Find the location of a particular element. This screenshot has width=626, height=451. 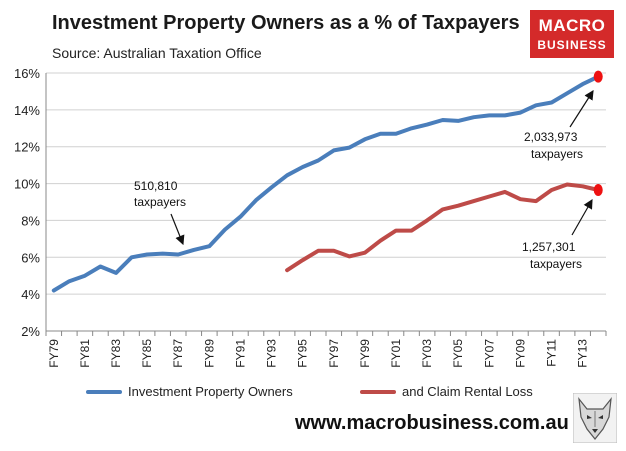

x-tick-label: FY91 is located at coordinates (240, 353).